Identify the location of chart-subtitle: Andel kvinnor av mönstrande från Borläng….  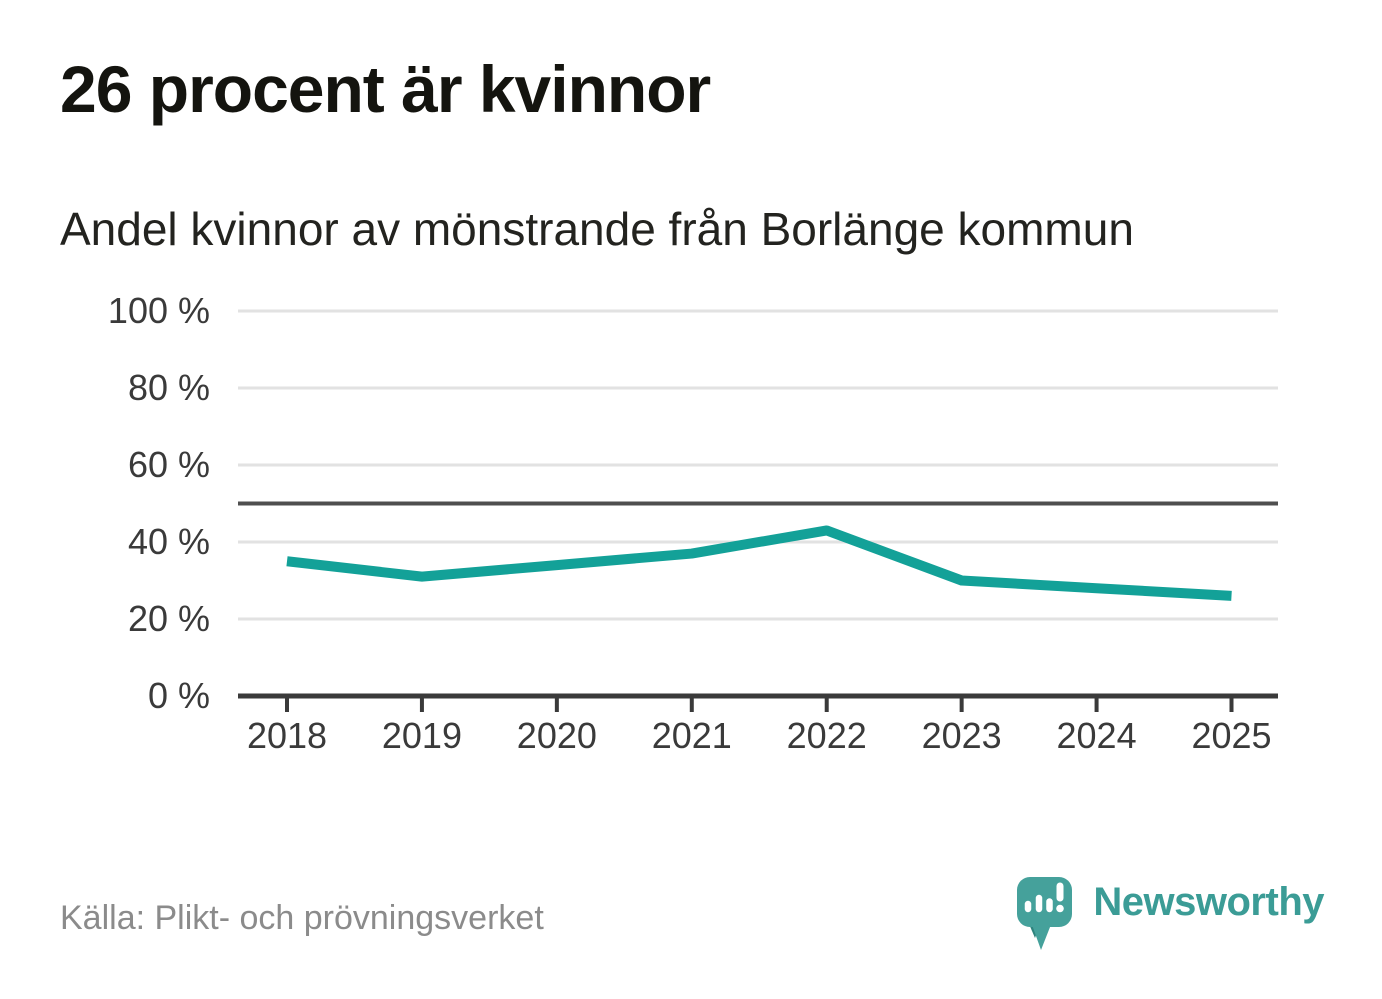
(597, 229).